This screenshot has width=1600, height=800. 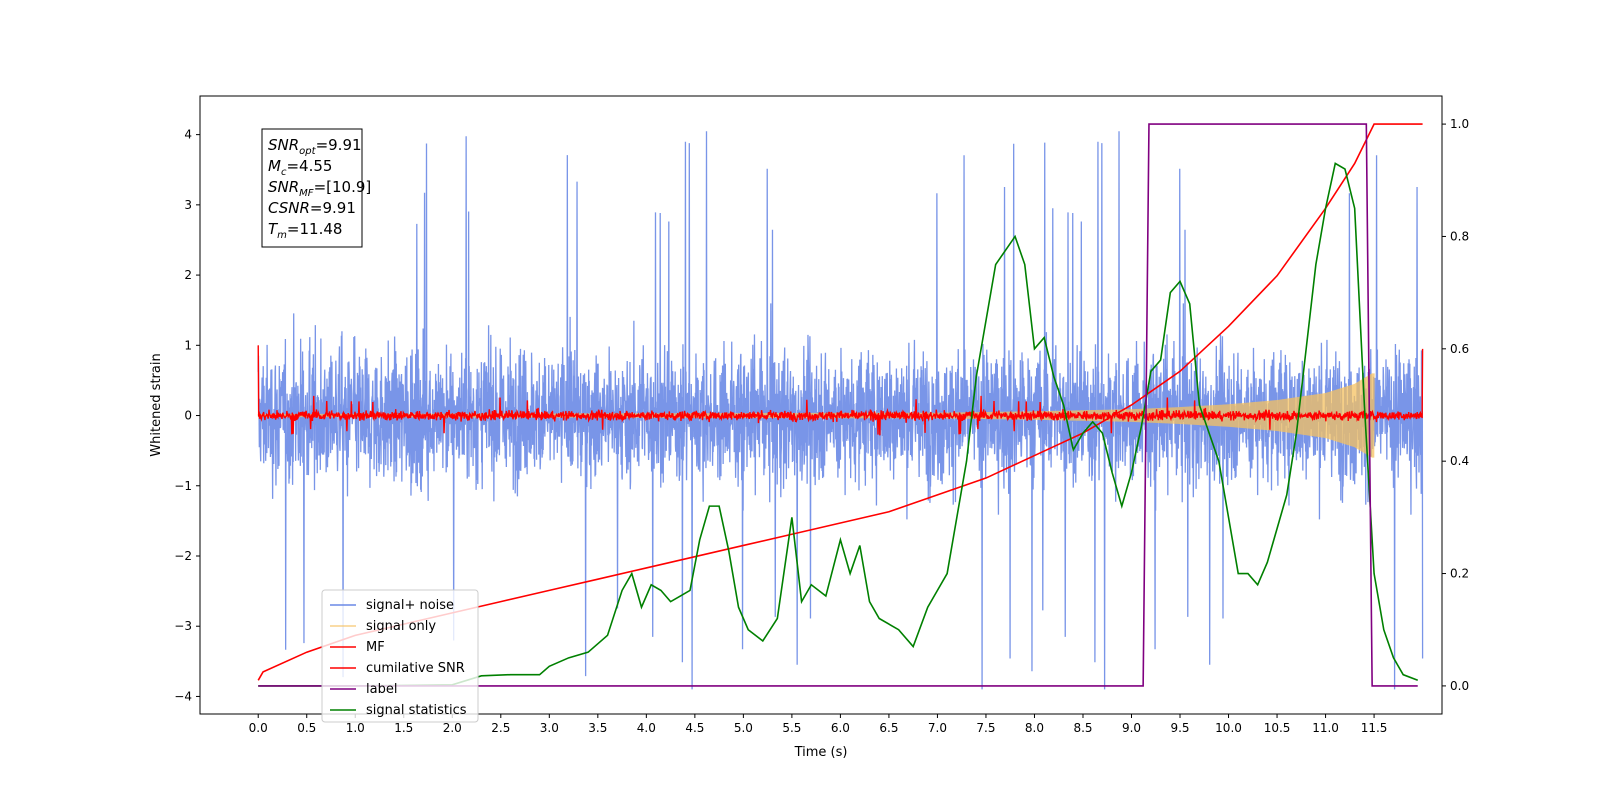 I want to click on x-tick-label: 10.5, so click(x=1277, y=728).